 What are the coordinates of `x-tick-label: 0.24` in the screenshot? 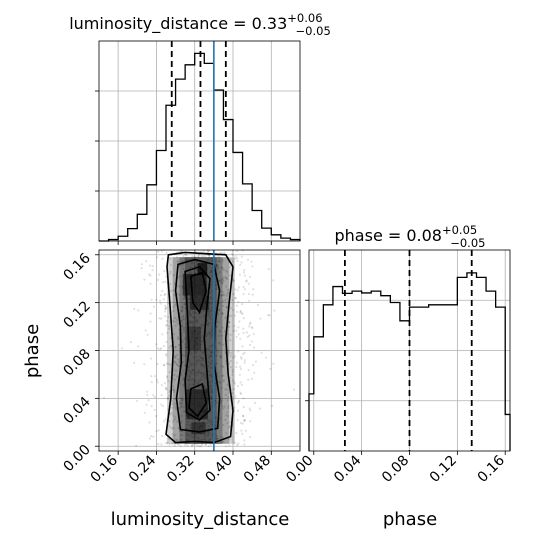 It's located at (142, 468).